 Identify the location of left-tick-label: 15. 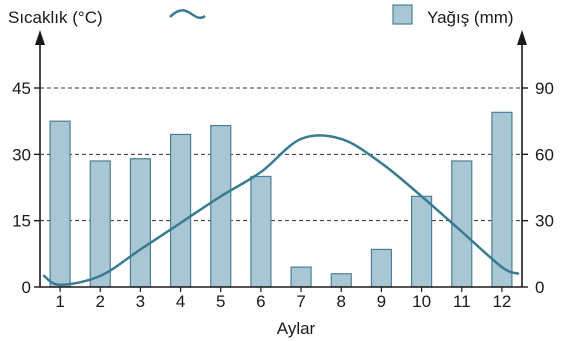
(21, 221).